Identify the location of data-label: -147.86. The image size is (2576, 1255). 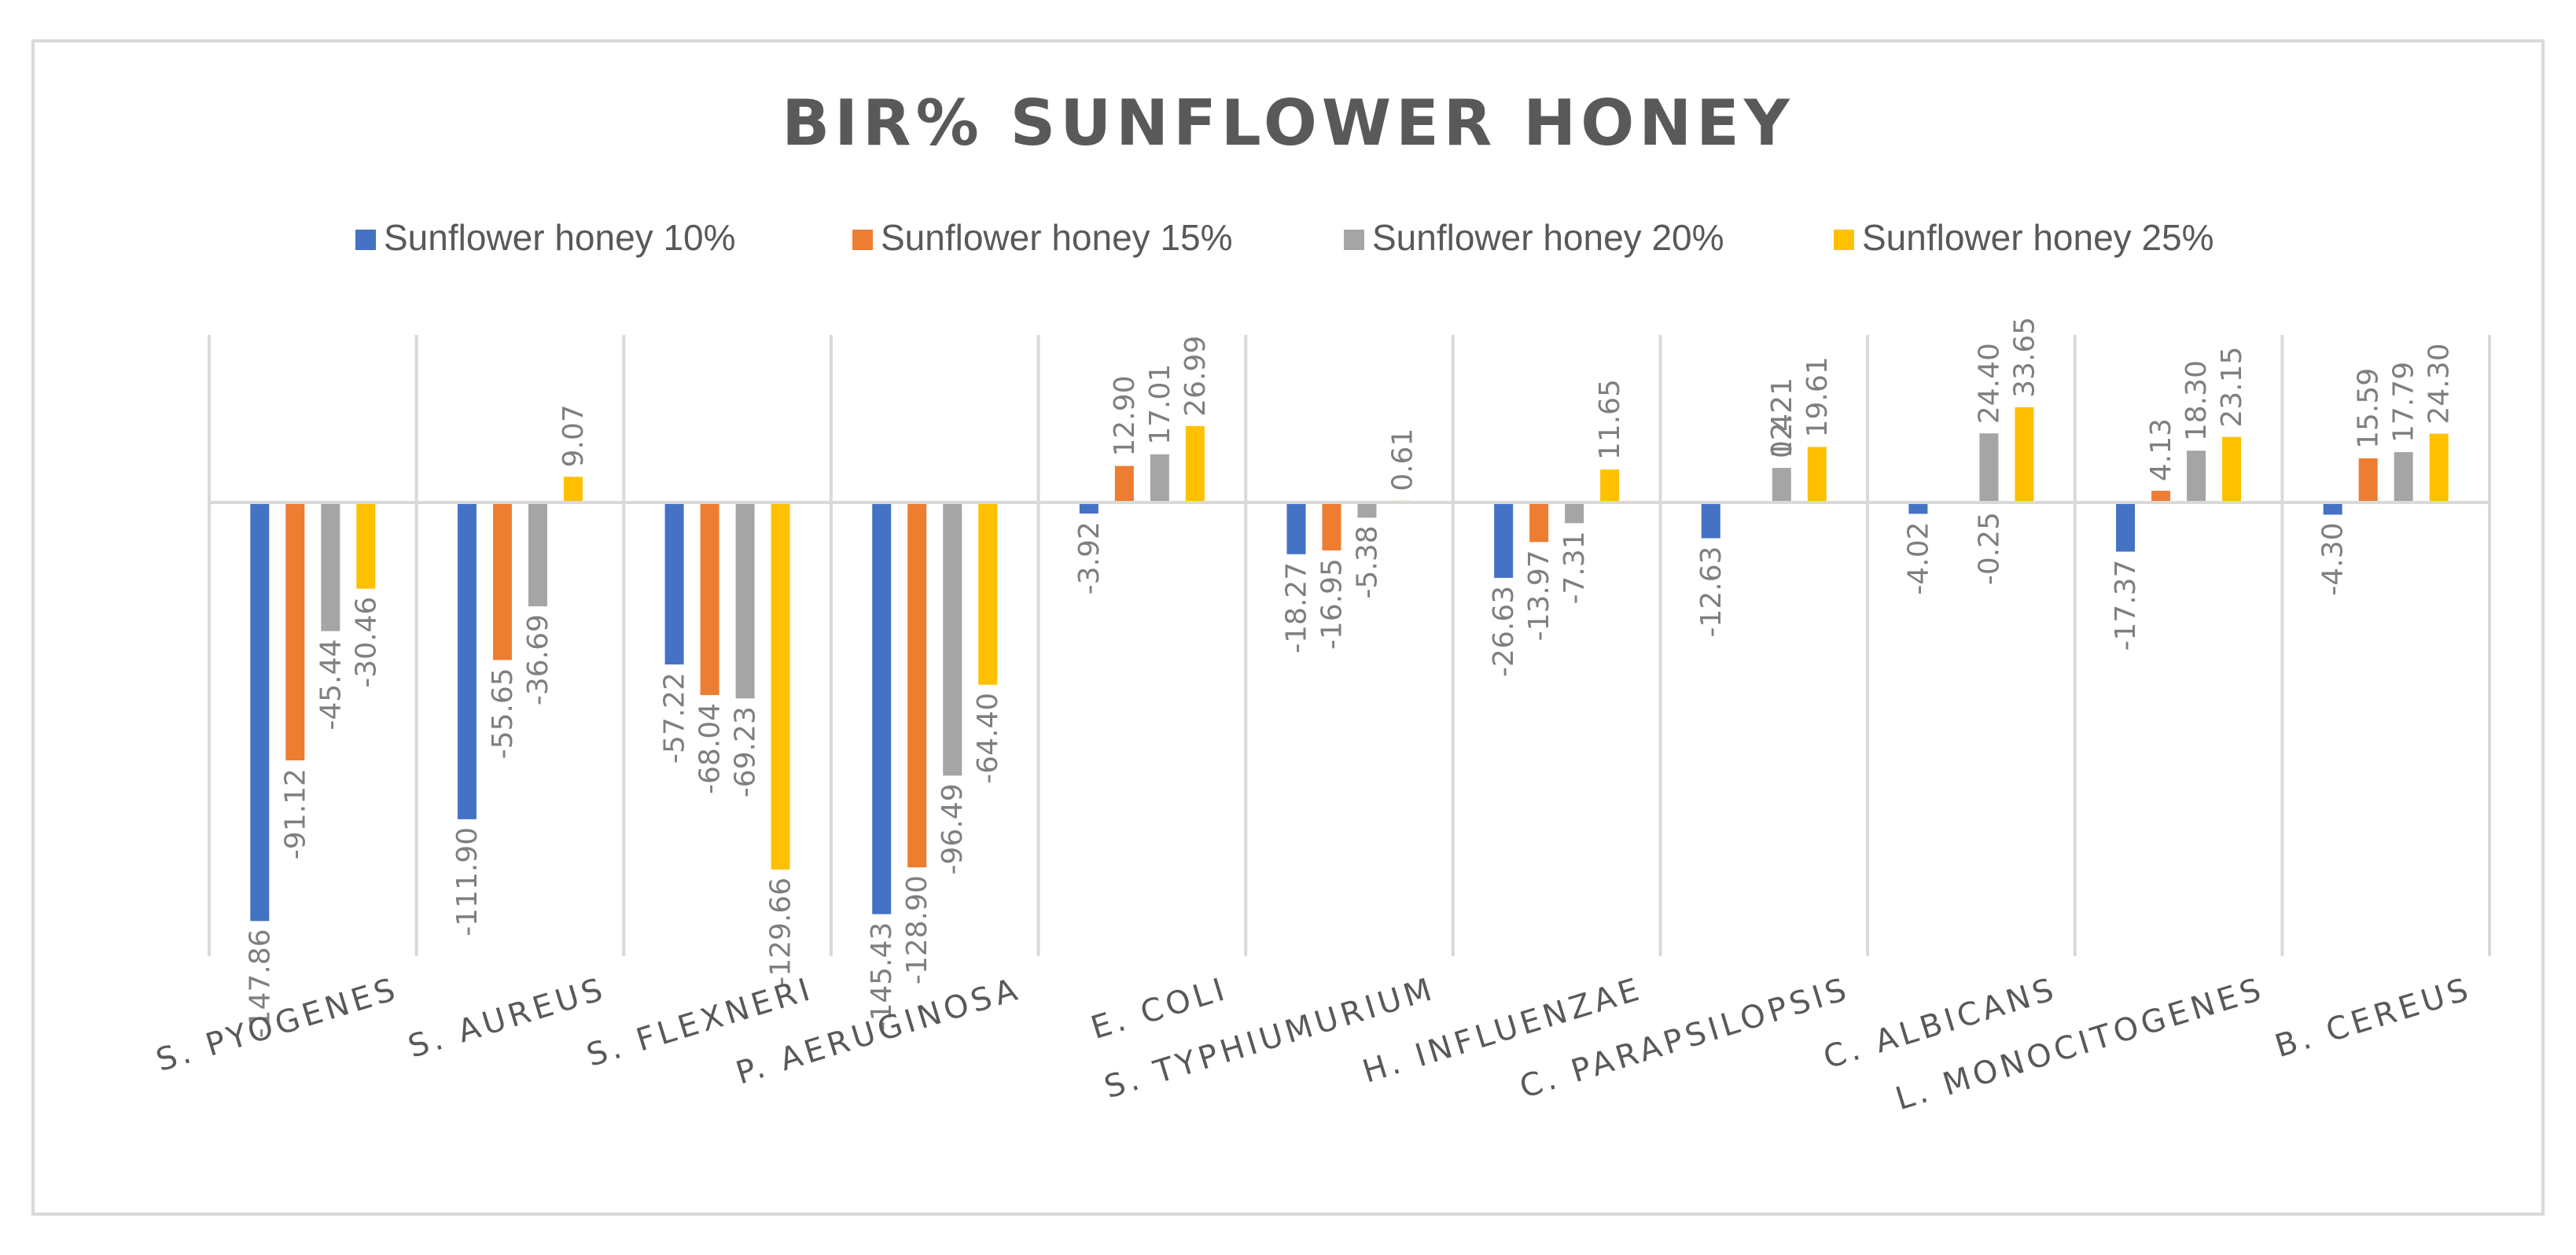
(260, 983).